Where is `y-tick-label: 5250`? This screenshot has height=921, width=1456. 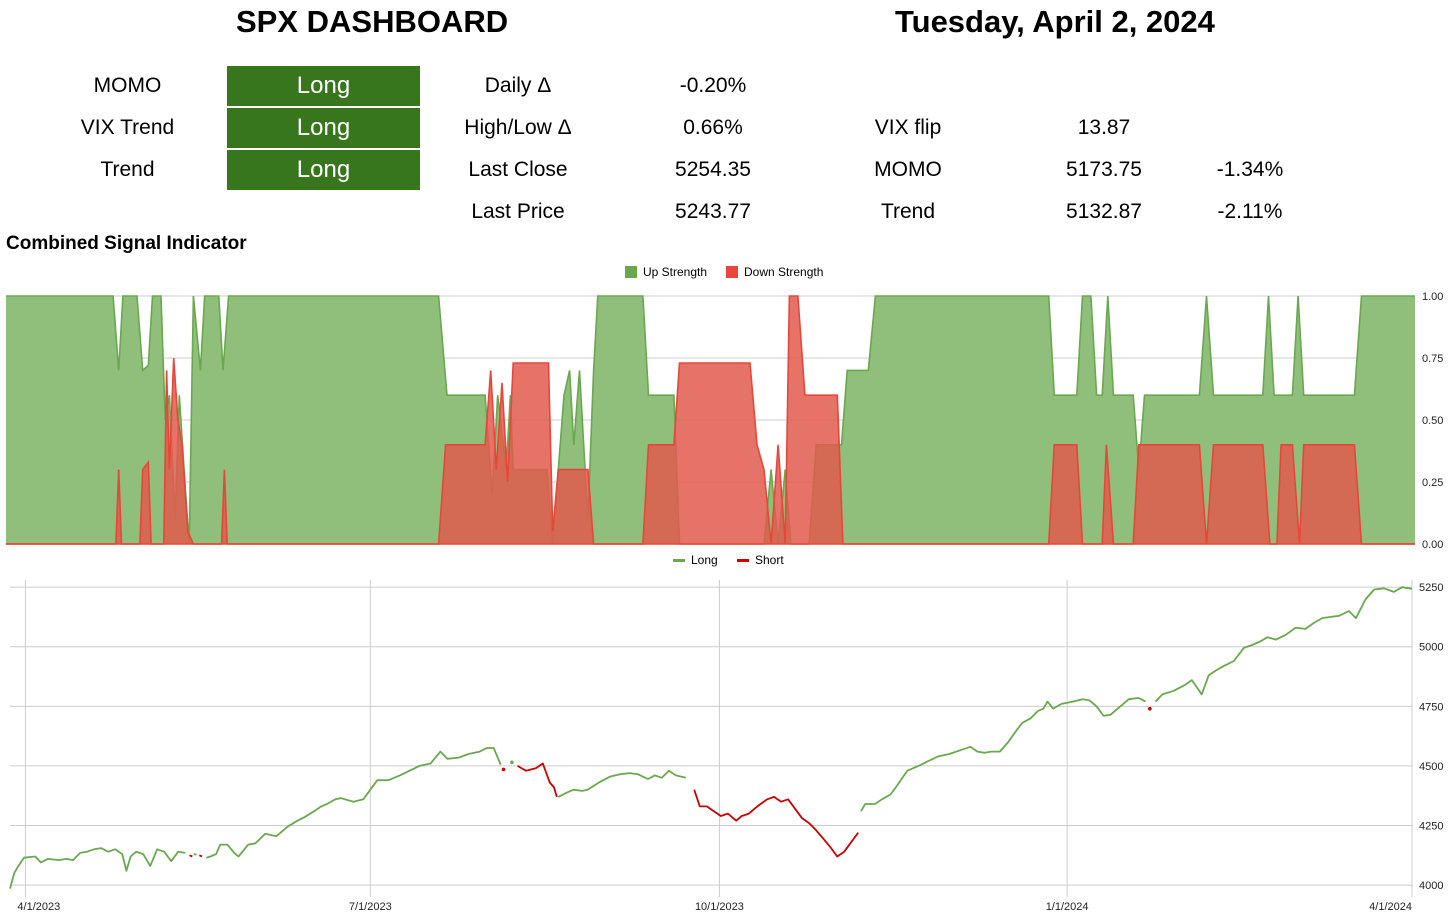 y-tick-label: 5250 is located at coordinates (1431, 588).